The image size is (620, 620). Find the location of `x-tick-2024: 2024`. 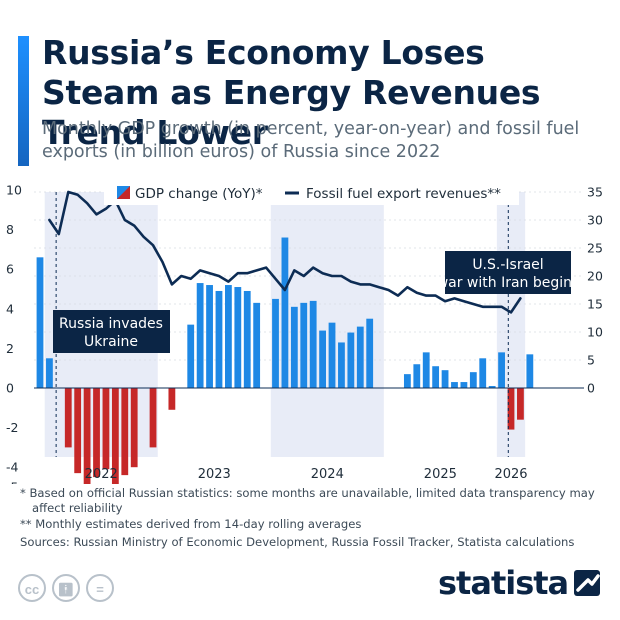

x-tick-2024: 2024 is located at coordinates (327, 474).